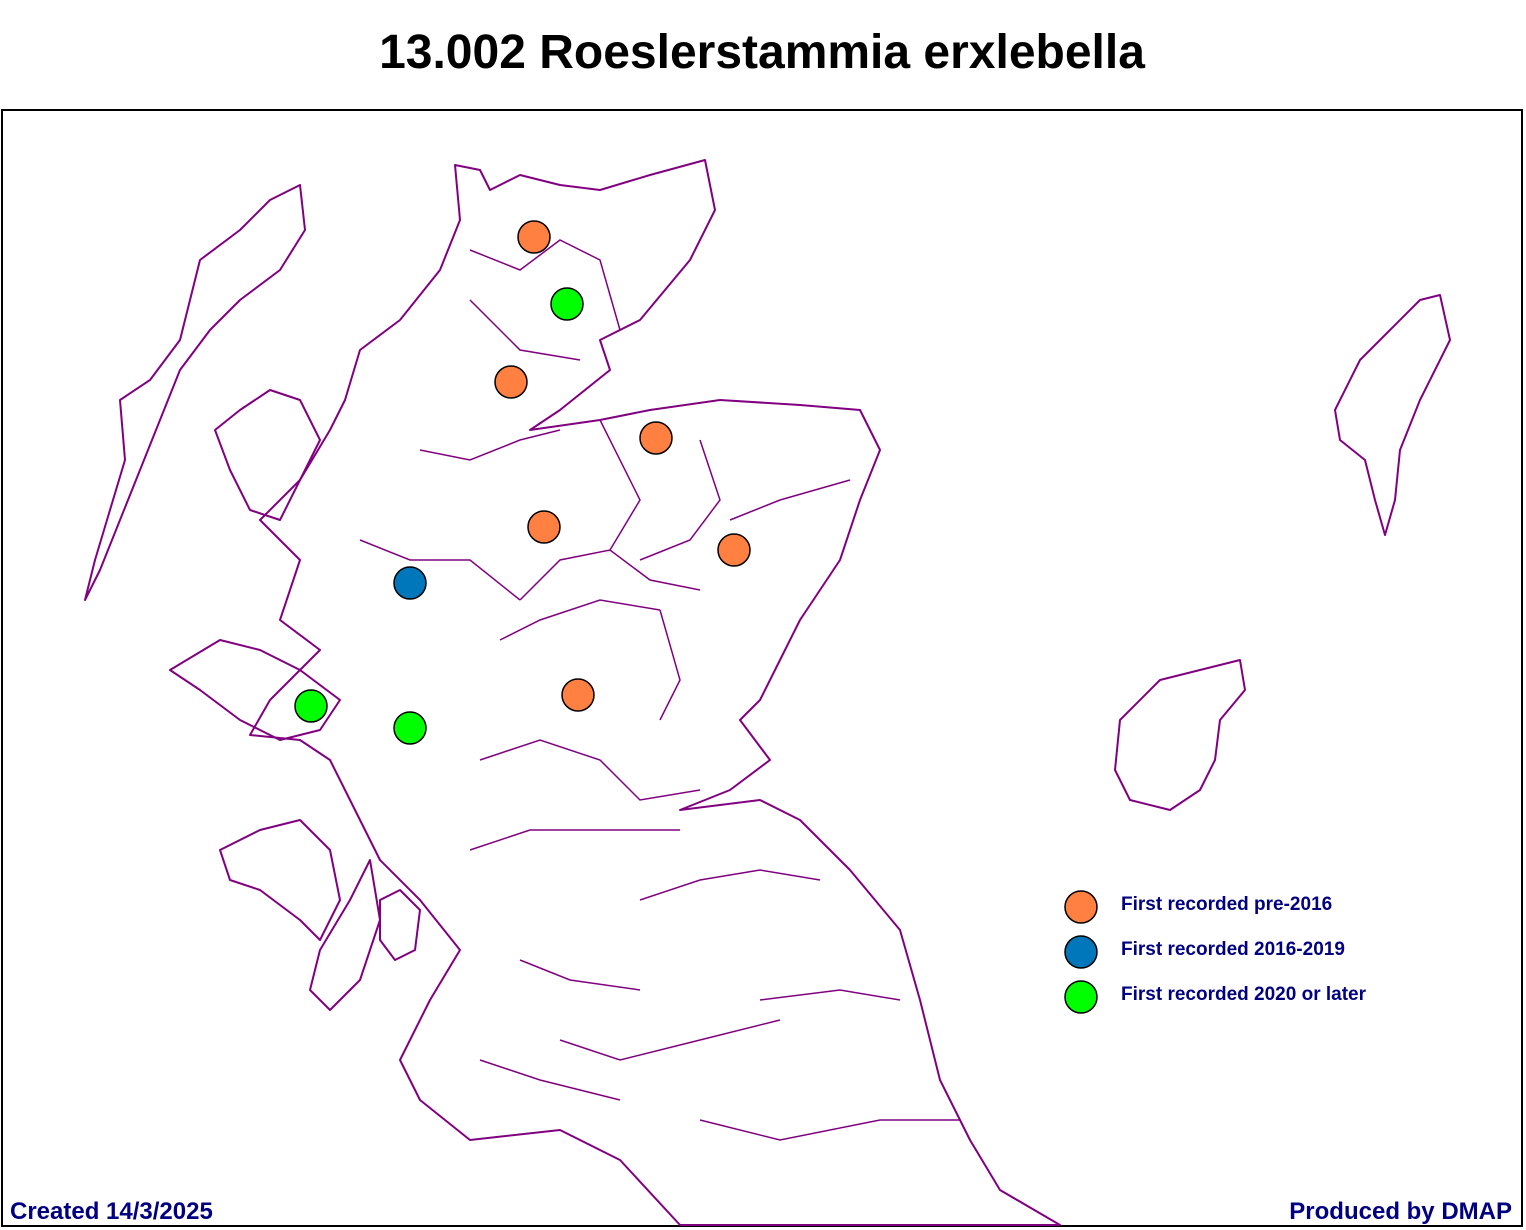  I want to click on created-date: Created 14/3/2025, so click(111, 1211).